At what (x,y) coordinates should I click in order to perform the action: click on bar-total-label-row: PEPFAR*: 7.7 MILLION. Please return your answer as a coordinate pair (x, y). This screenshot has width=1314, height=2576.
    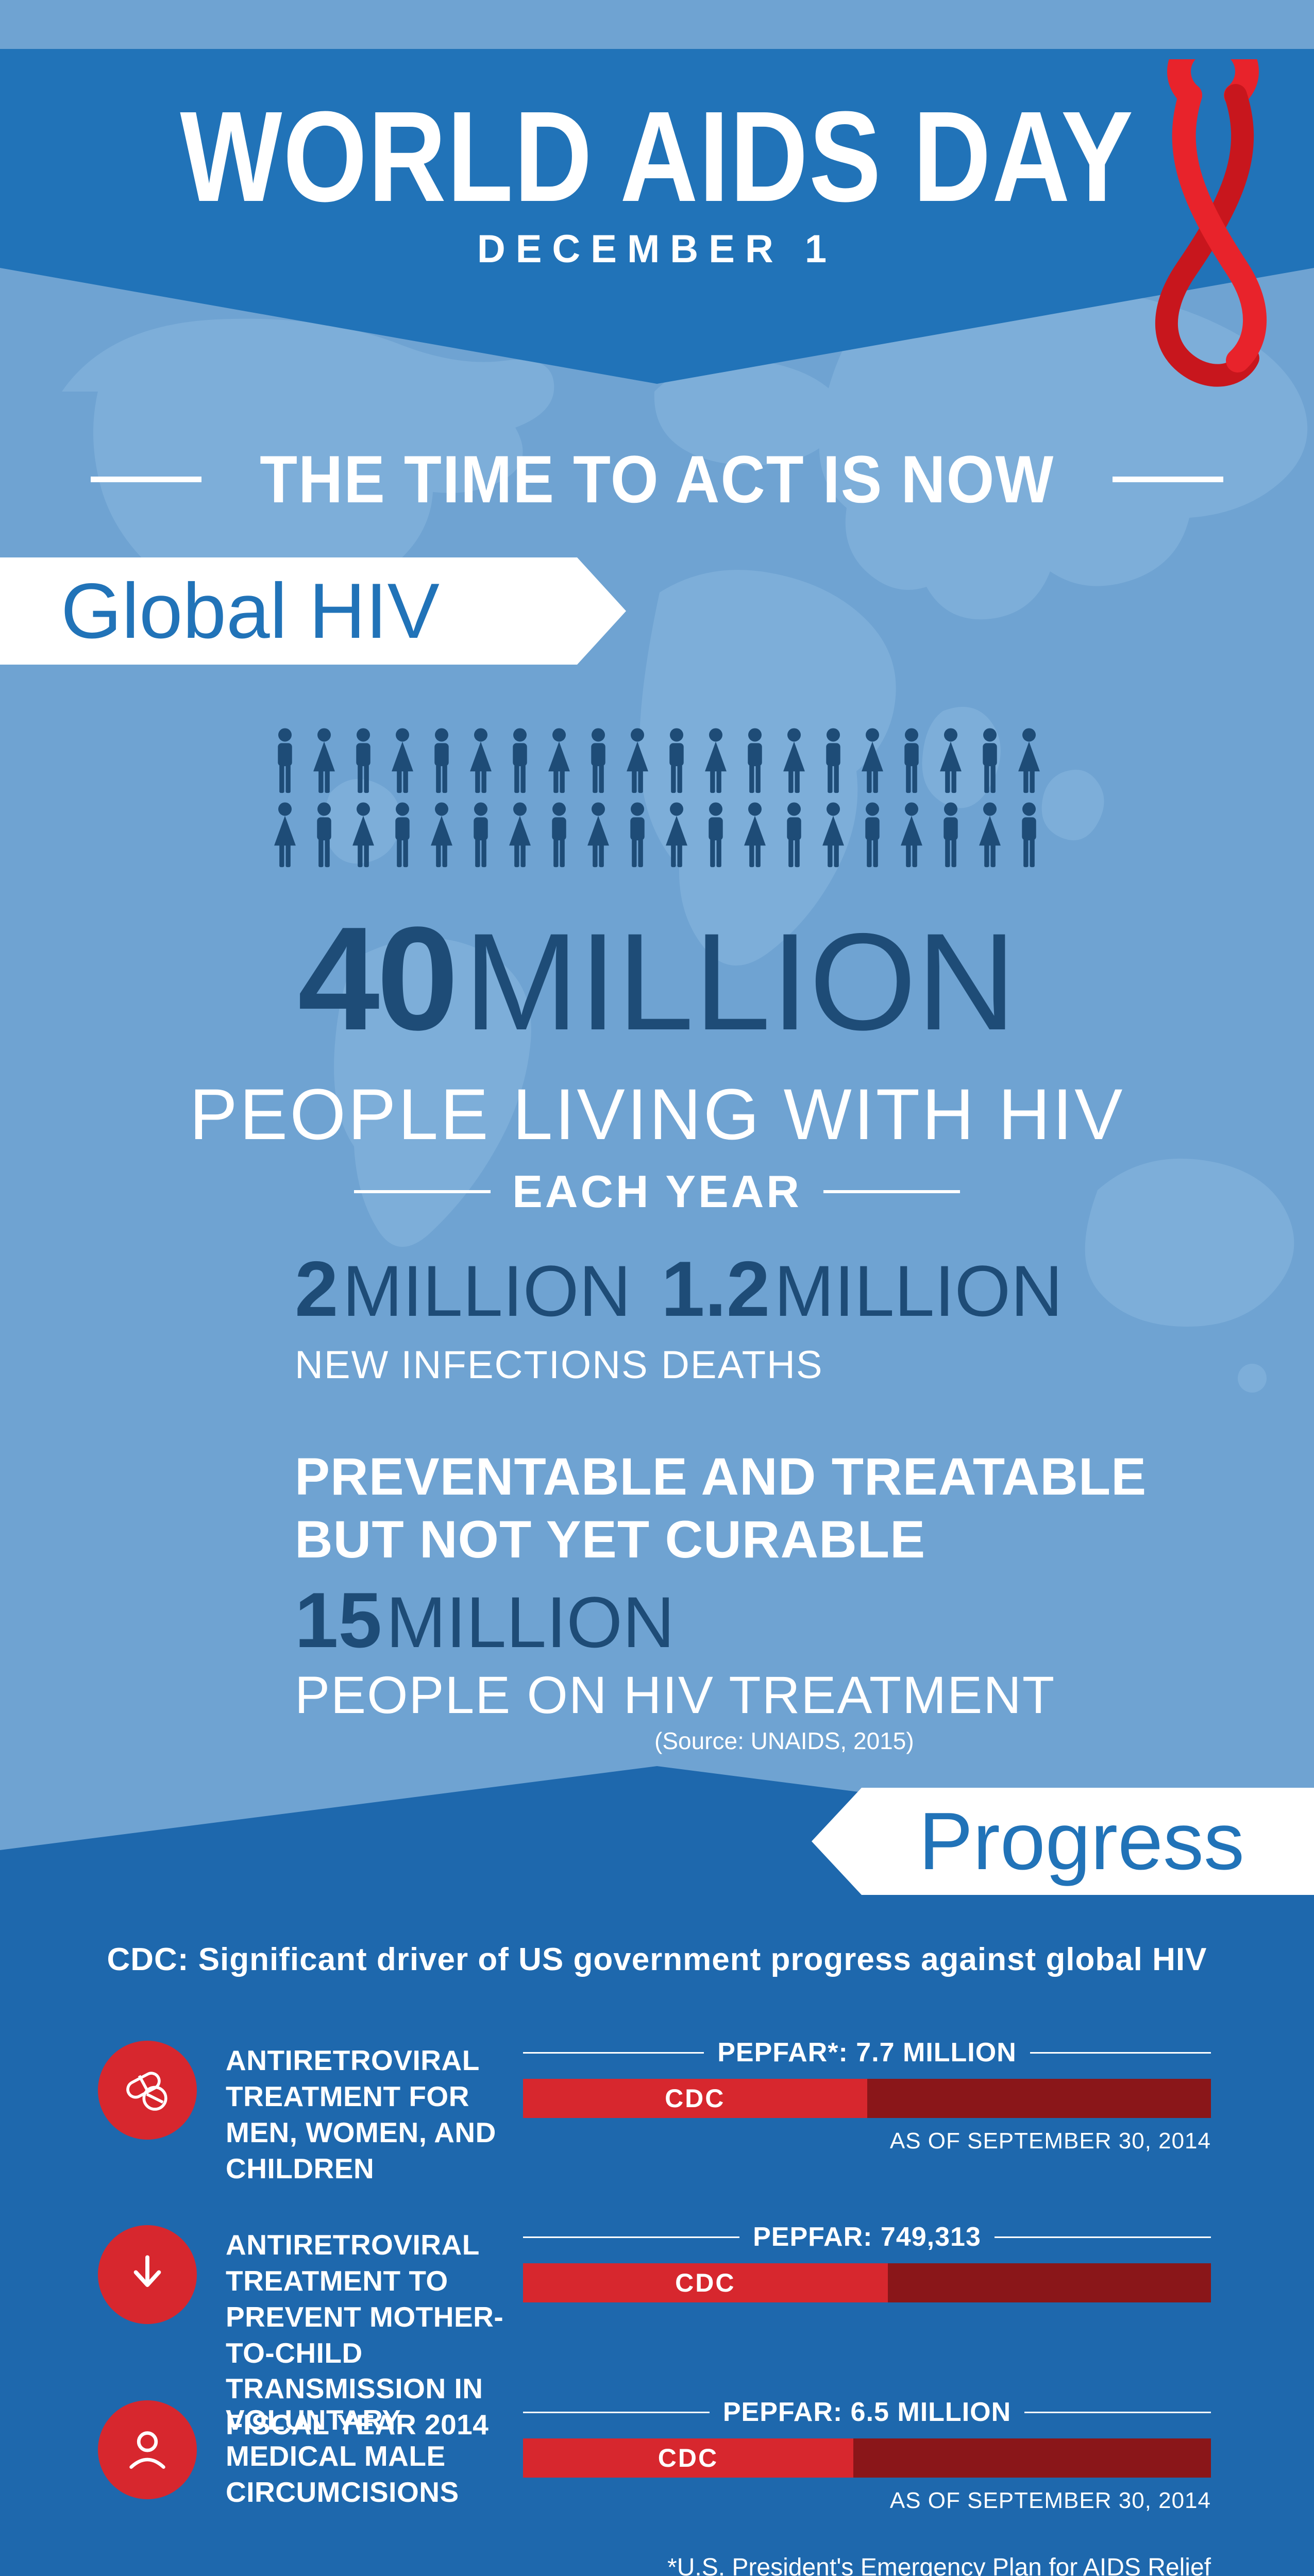
    Looking at the image, I should click on (867, 2052).